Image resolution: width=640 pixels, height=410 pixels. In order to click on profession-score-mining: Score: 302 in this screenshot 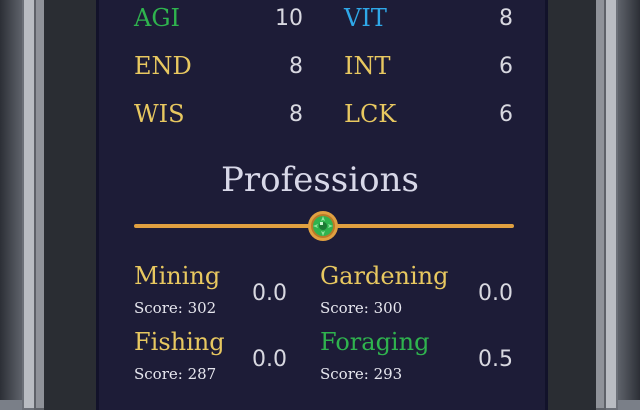, I will do `click(175, 308)`.